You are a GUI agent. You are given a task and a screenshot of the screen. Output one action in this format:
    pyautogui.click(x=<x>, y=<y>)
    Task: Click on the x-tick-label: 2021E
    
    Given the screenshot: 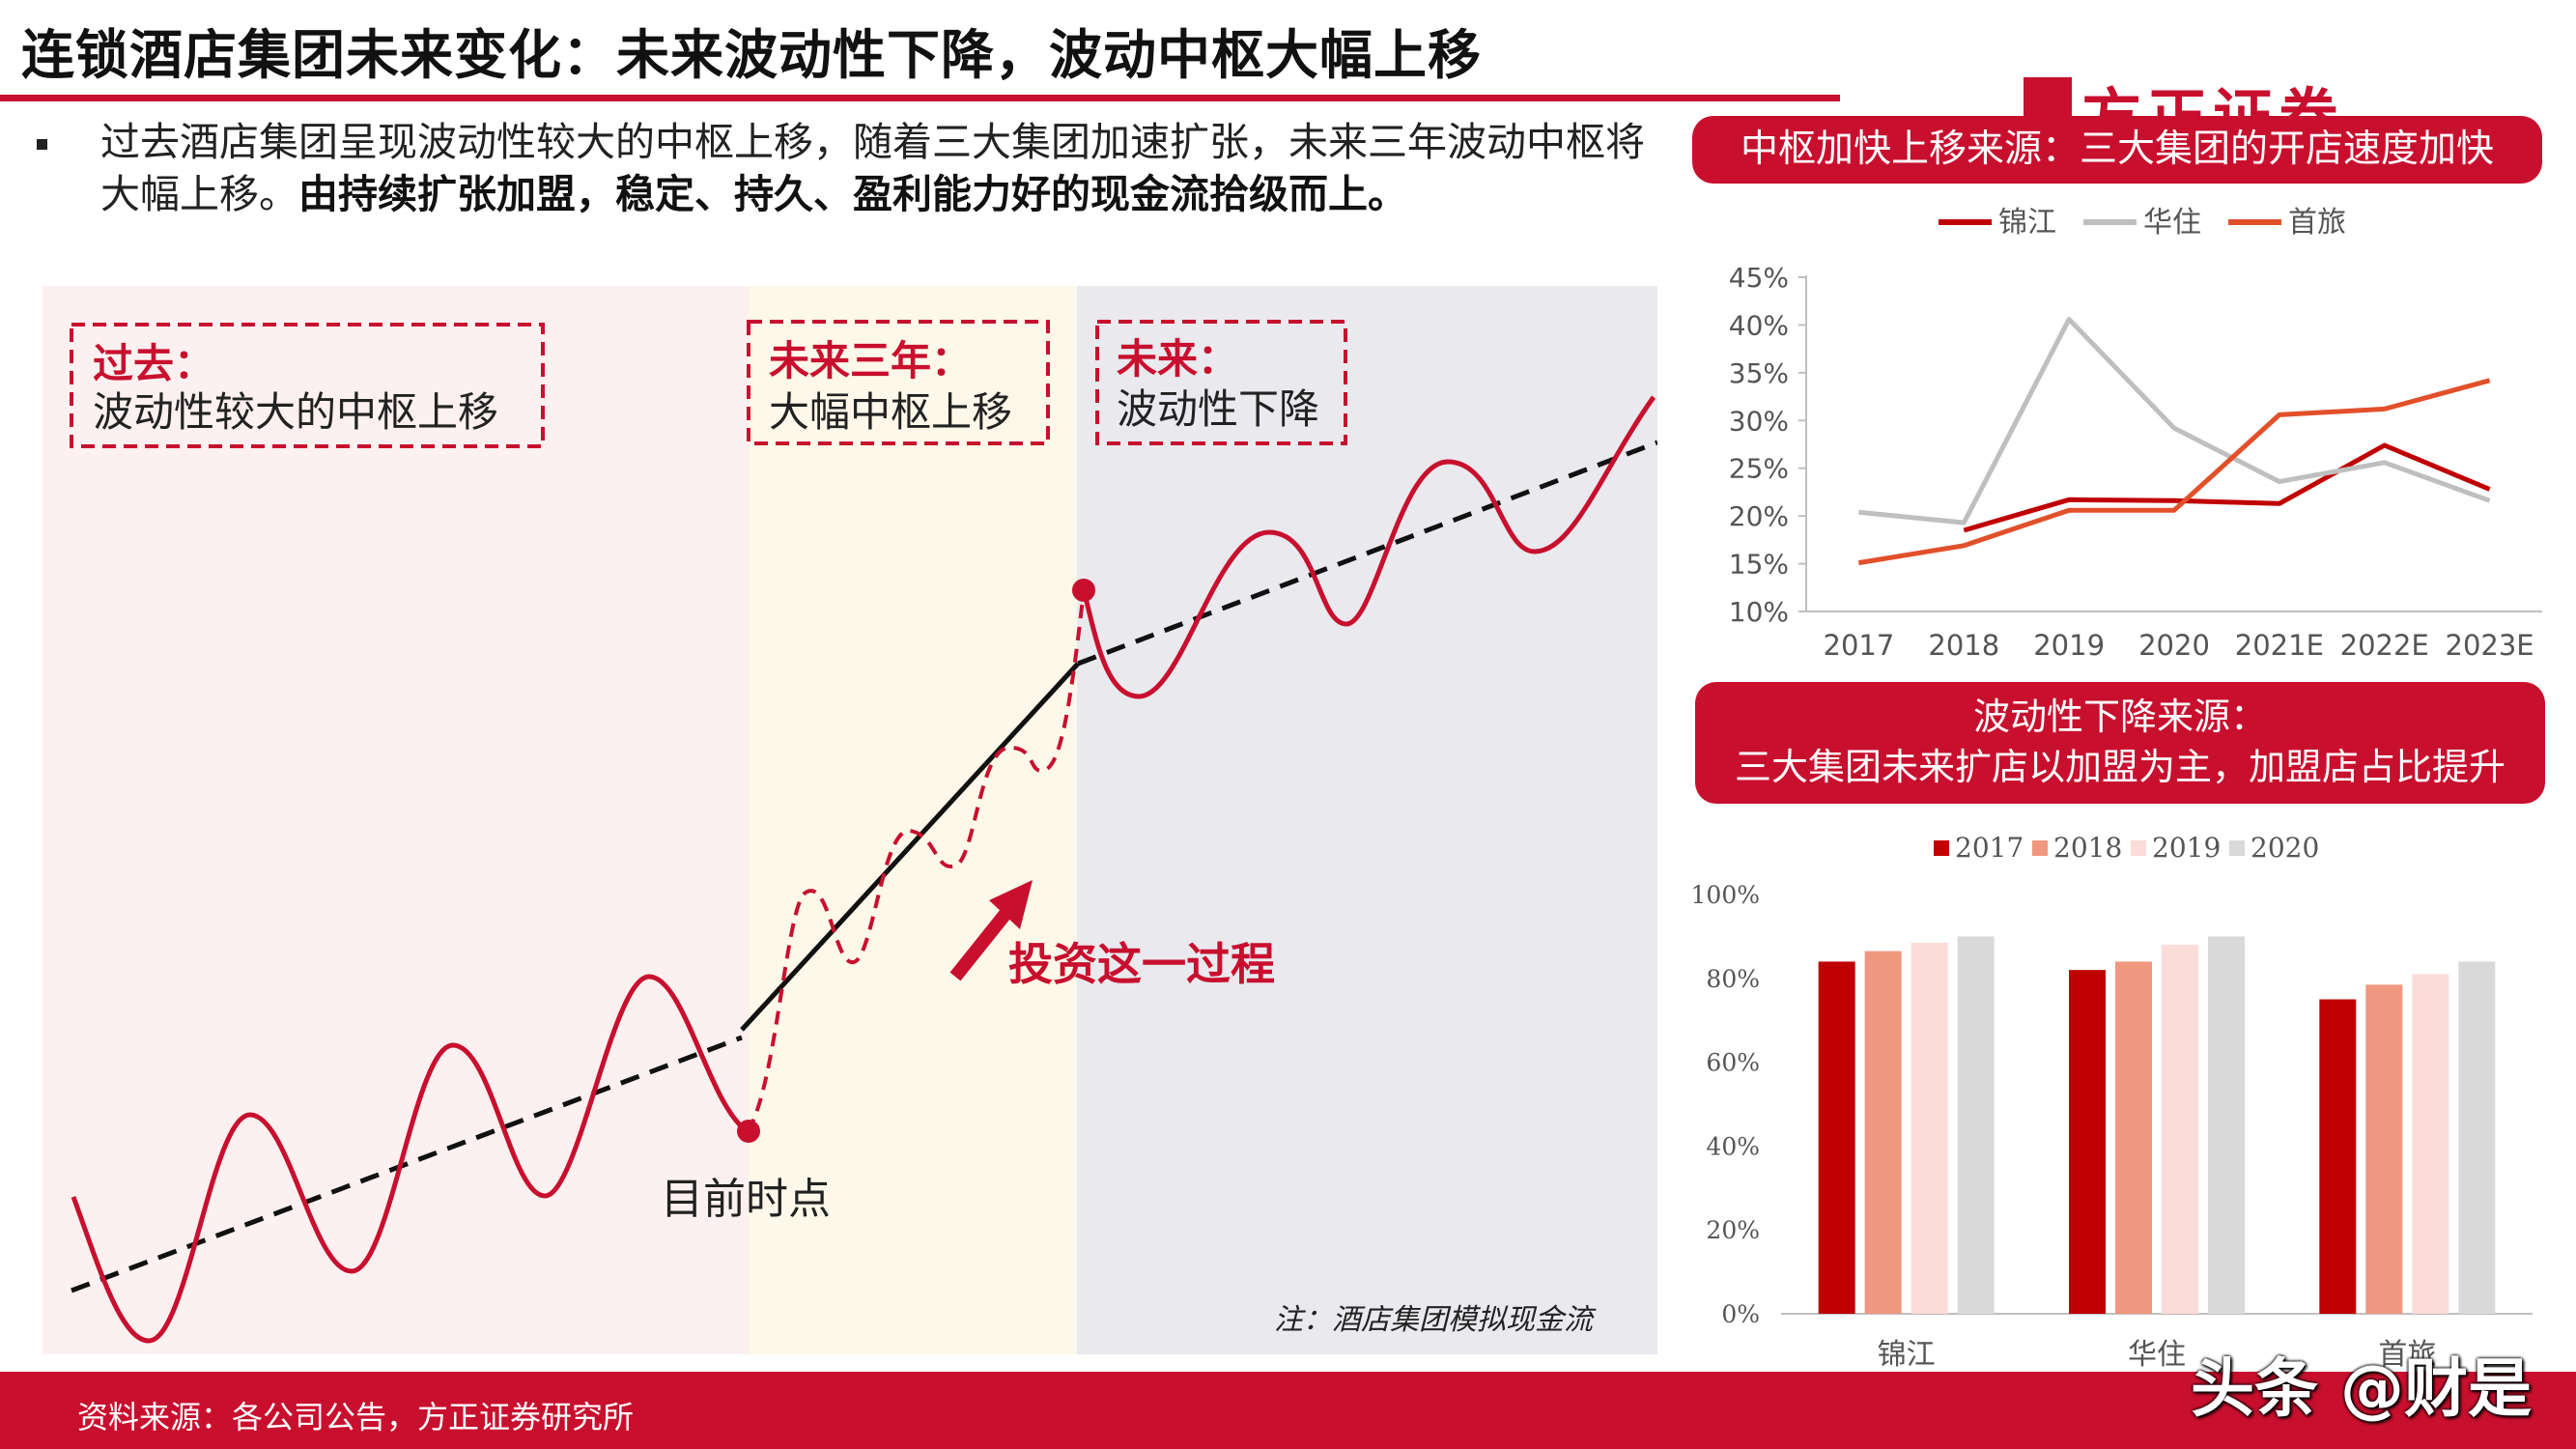 What is the action you would take?
    pyautogui.click(x=2279, y=645)
    